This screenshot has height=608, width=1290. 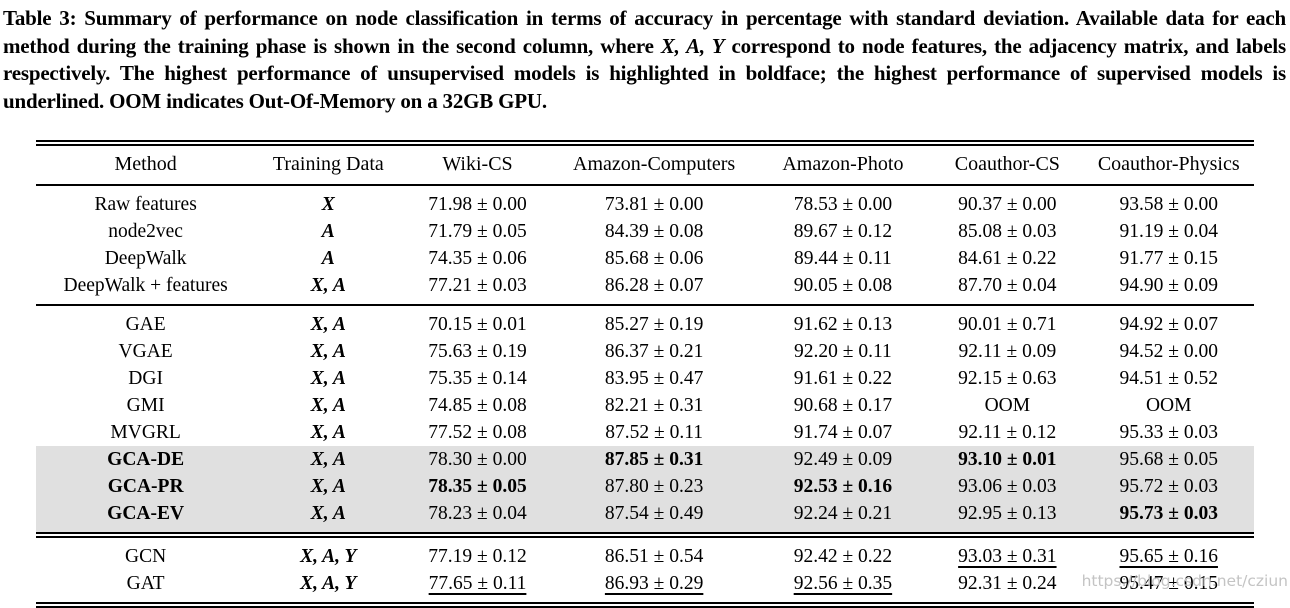 I want to click on value-cell: 74.35 ± 0.06, so click(x=477, y=258).